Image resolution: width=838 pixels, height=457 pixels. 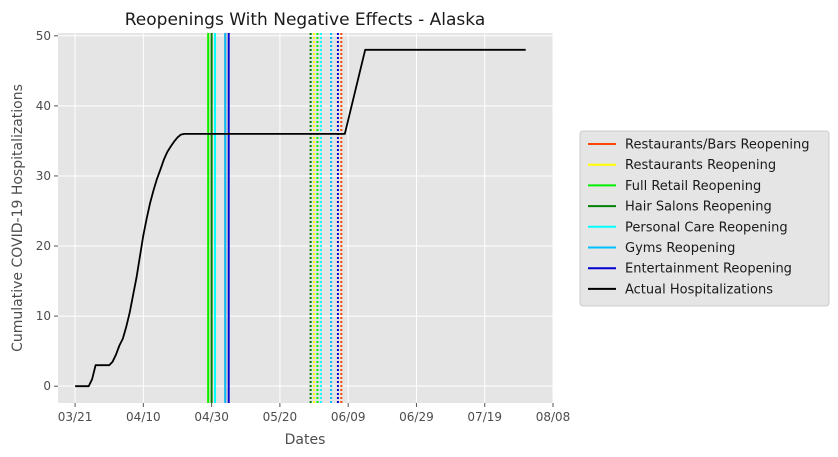 I want to click on legend-label: Restaurants Reopening, so click(x=700, y=165).